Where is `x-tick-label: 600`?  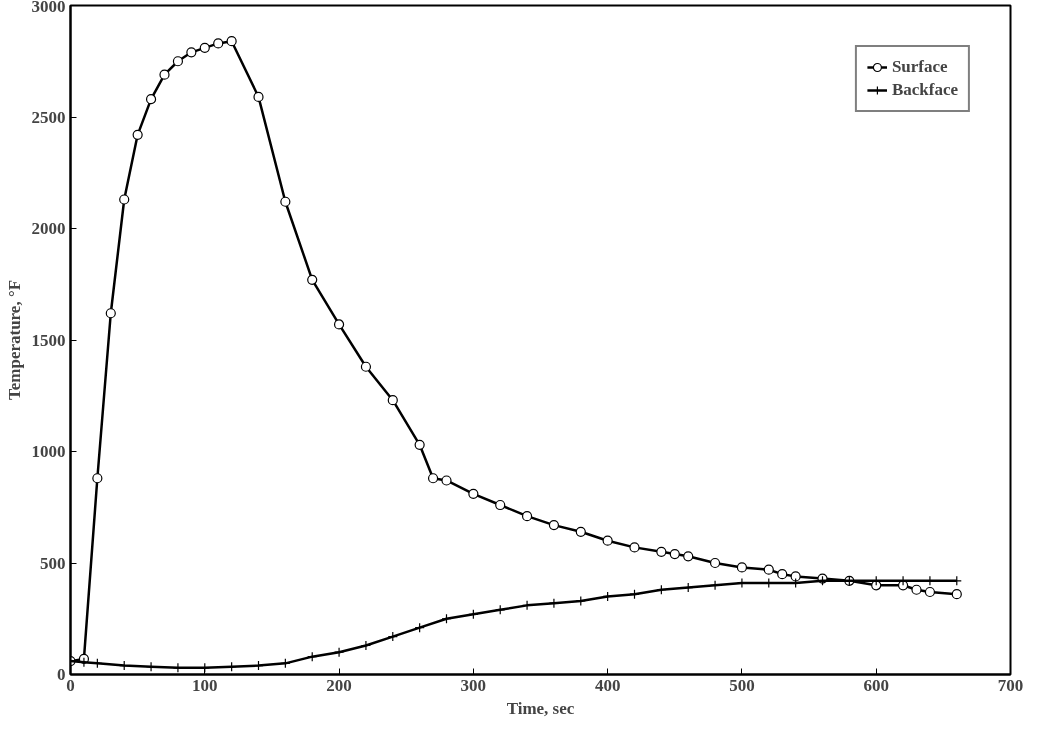
x-tick-label: 600 is located at coordinates (876, 685).